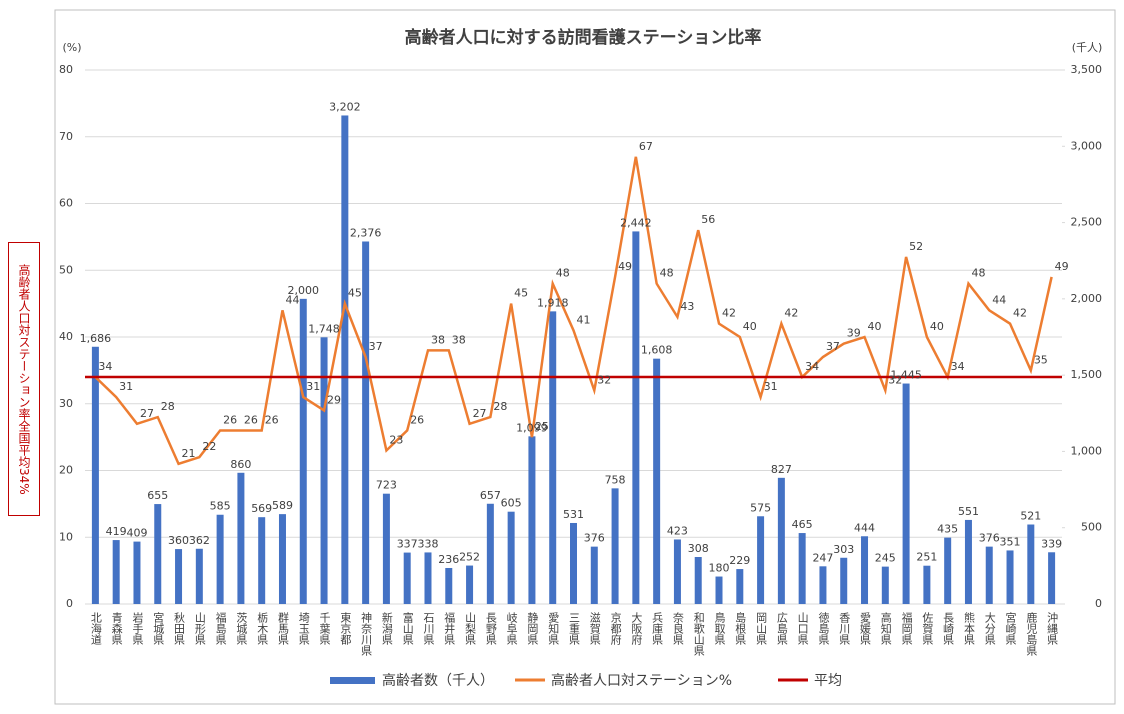 Image resolution: width=1124 pixels, height=714 pixels. I want to click on line-label: 44, so click(999, 299).